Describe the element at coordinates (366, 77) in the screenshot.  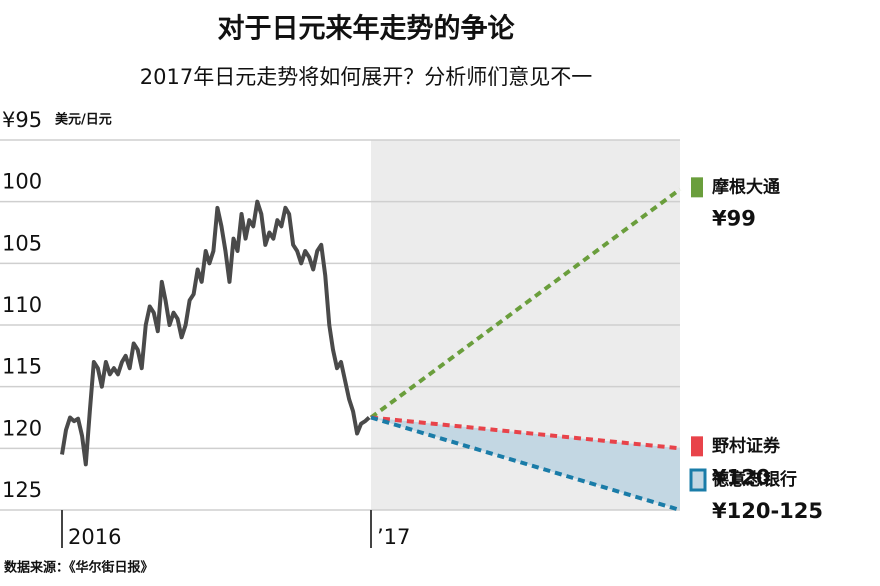
I see `chart-subtitle: 2017年日元走势将如何展开？分析师们意见不一` at that location.